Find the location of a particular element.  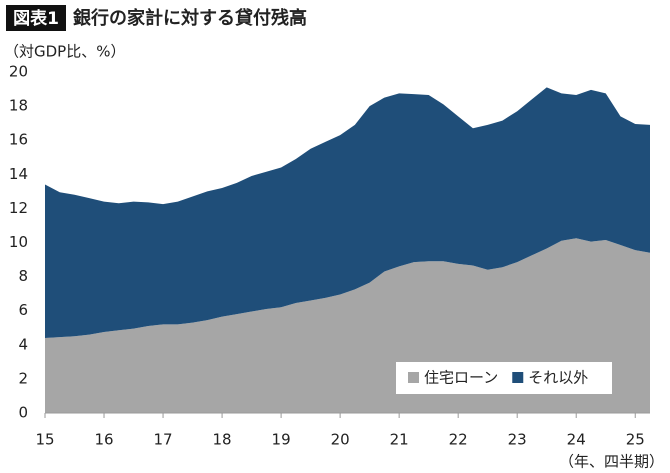

x-tick-label: 21 is located at coordinates (399, 440).